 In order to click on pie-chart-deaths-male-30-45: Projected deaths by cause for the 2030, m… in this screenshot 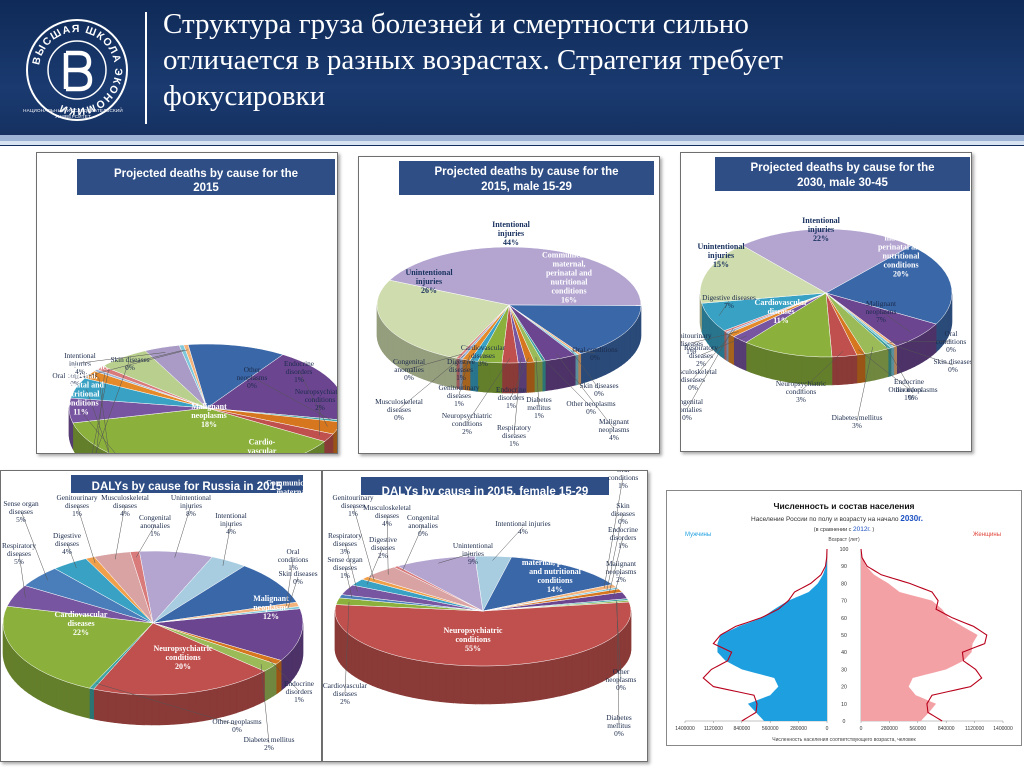, I will do `click(826, 293)`.